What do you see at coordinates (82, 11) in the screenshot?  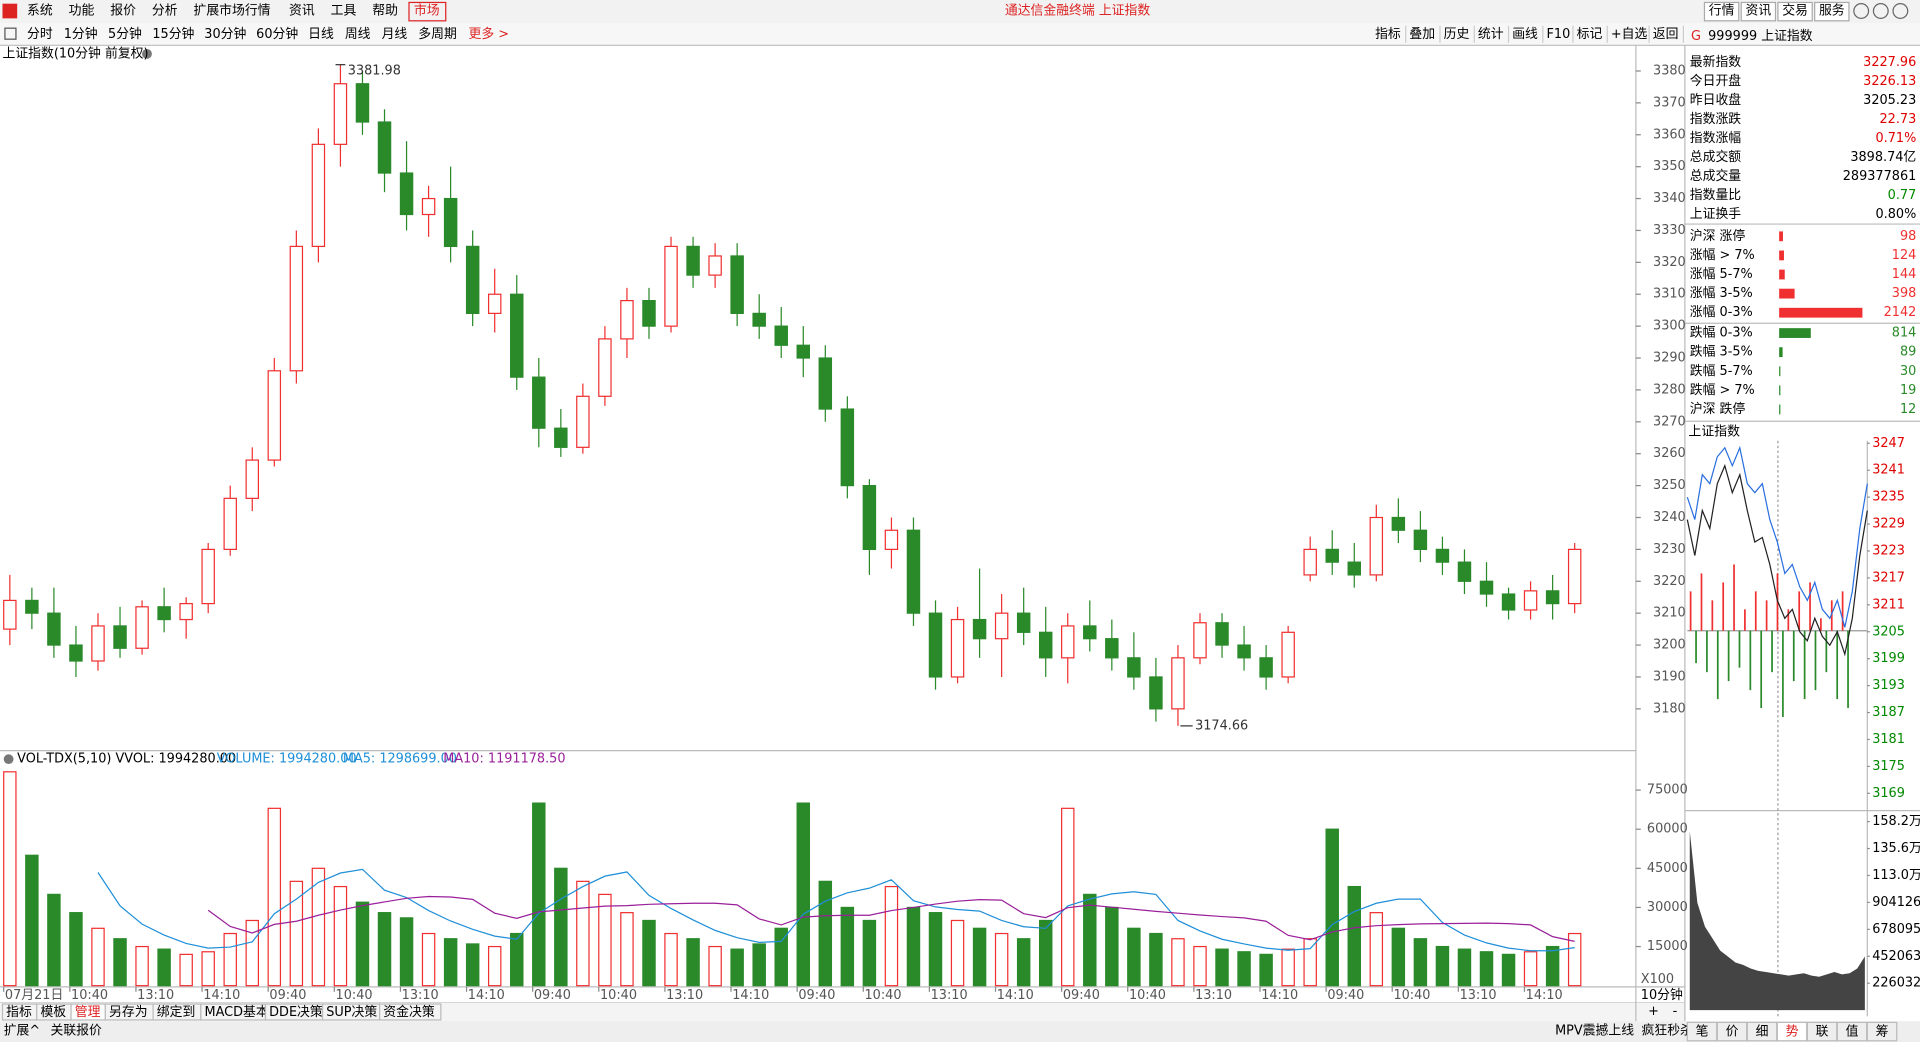 I see `menu-item: 功能` at bounding box center [82, 11].